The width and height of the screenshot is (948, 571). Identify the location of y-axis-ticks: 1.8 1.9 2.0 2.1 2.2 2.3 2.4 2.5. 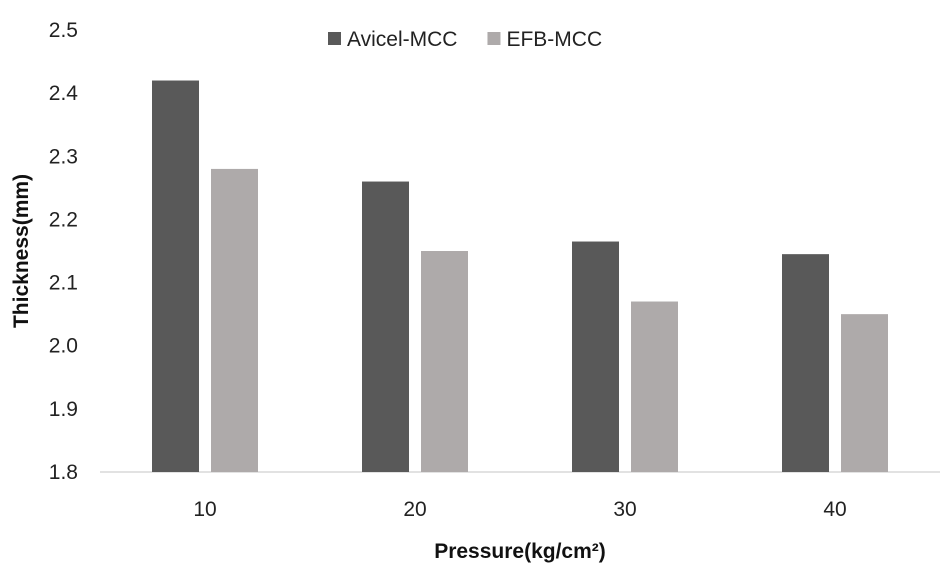
(64, 251).